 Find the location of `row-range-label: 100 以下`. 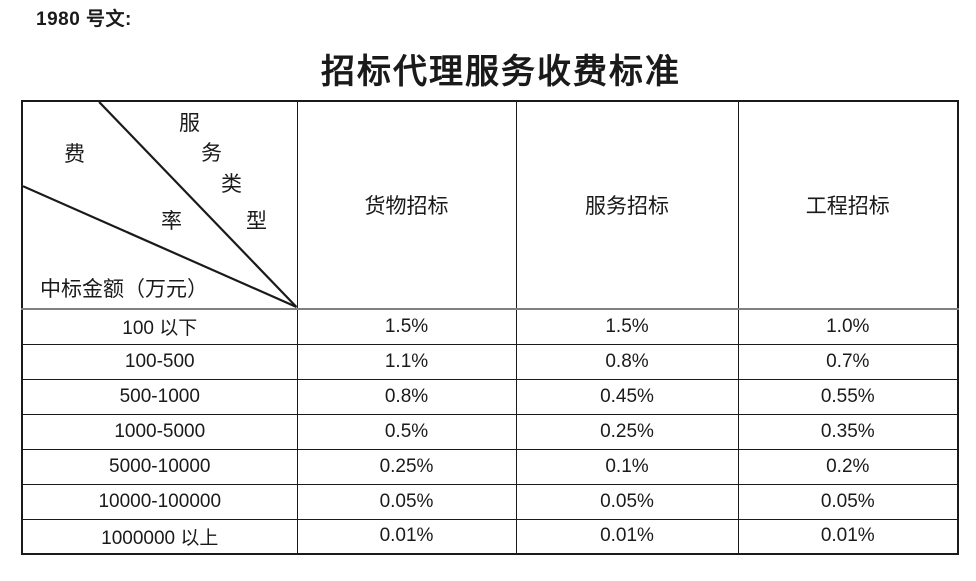

row-range-label: 100 以下 is located at coordinates (159, 326).